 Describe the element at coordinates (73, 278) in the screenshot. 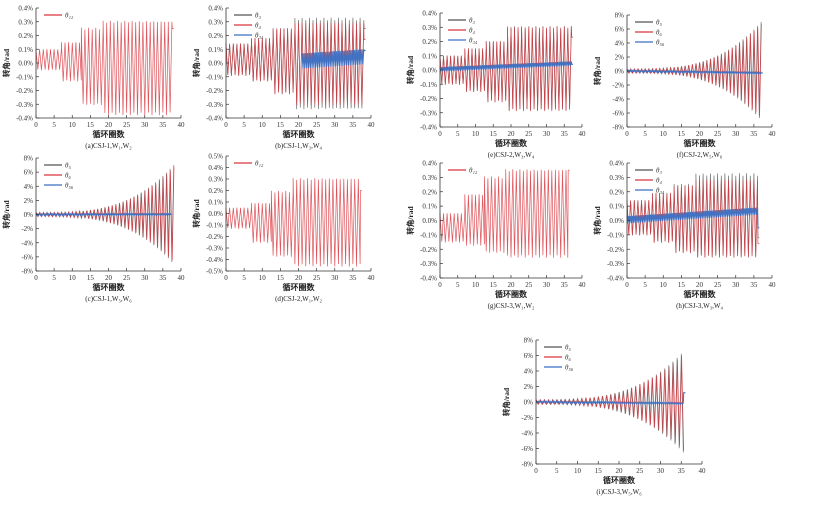

I see `x-tick-label: 10` at that location.